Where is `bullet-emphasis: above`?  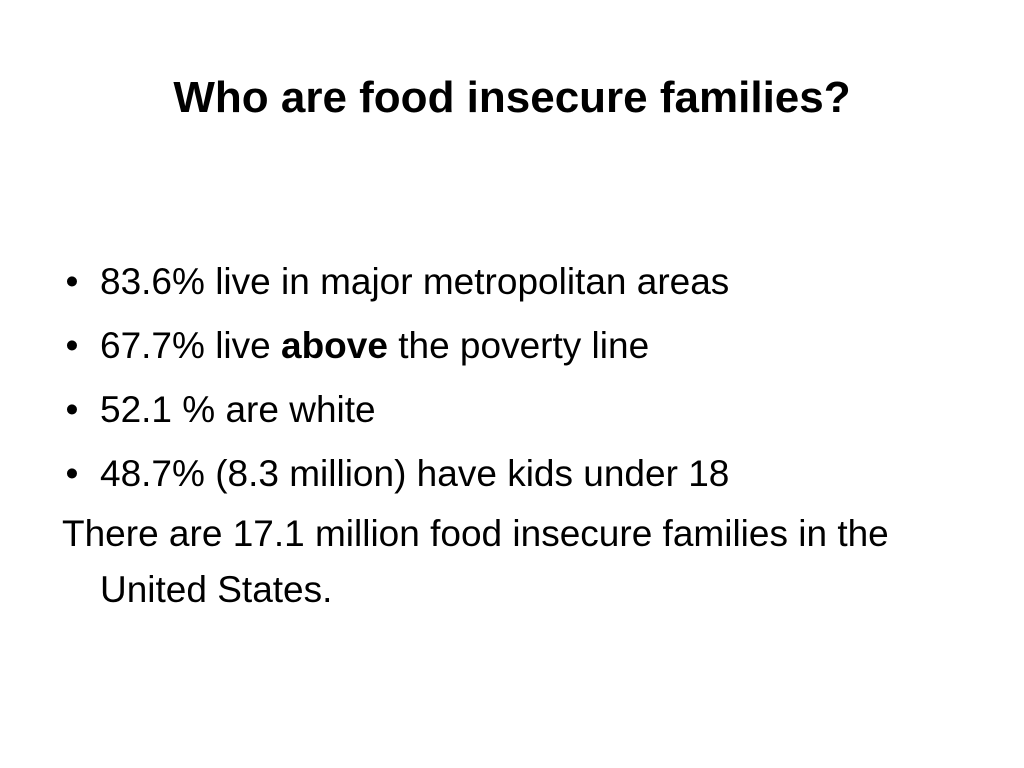 bullet-emphasis: above is located at coordinates (334, 345).